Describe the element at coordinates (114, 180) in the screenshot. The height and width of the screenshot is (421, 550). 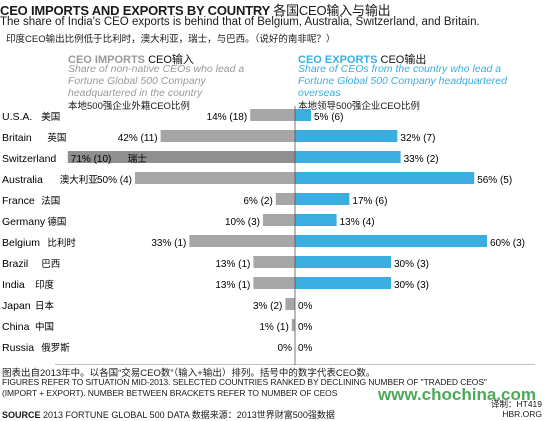
I see `imports-label-australia: 50% (4)` at that location.